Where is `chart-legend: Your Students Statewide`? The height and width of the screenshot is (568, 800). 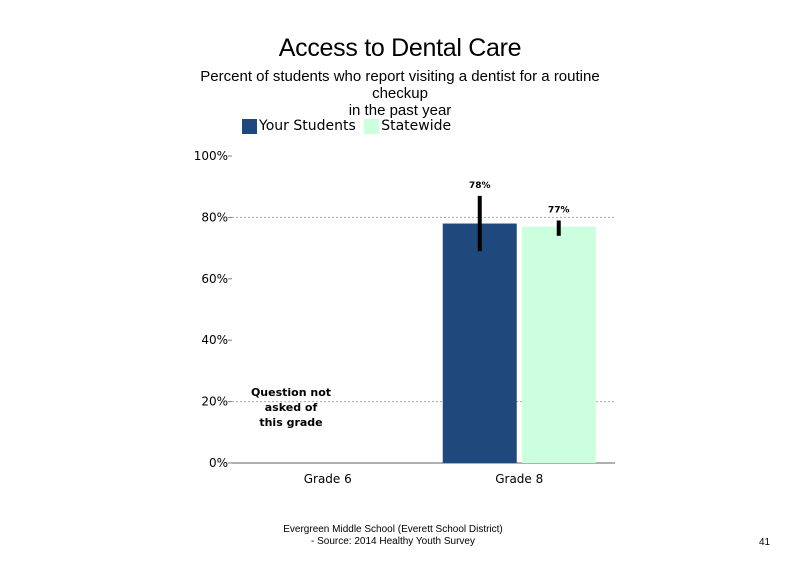
chart-legend: Your Students Statewide is located at coordinates (349, 127).